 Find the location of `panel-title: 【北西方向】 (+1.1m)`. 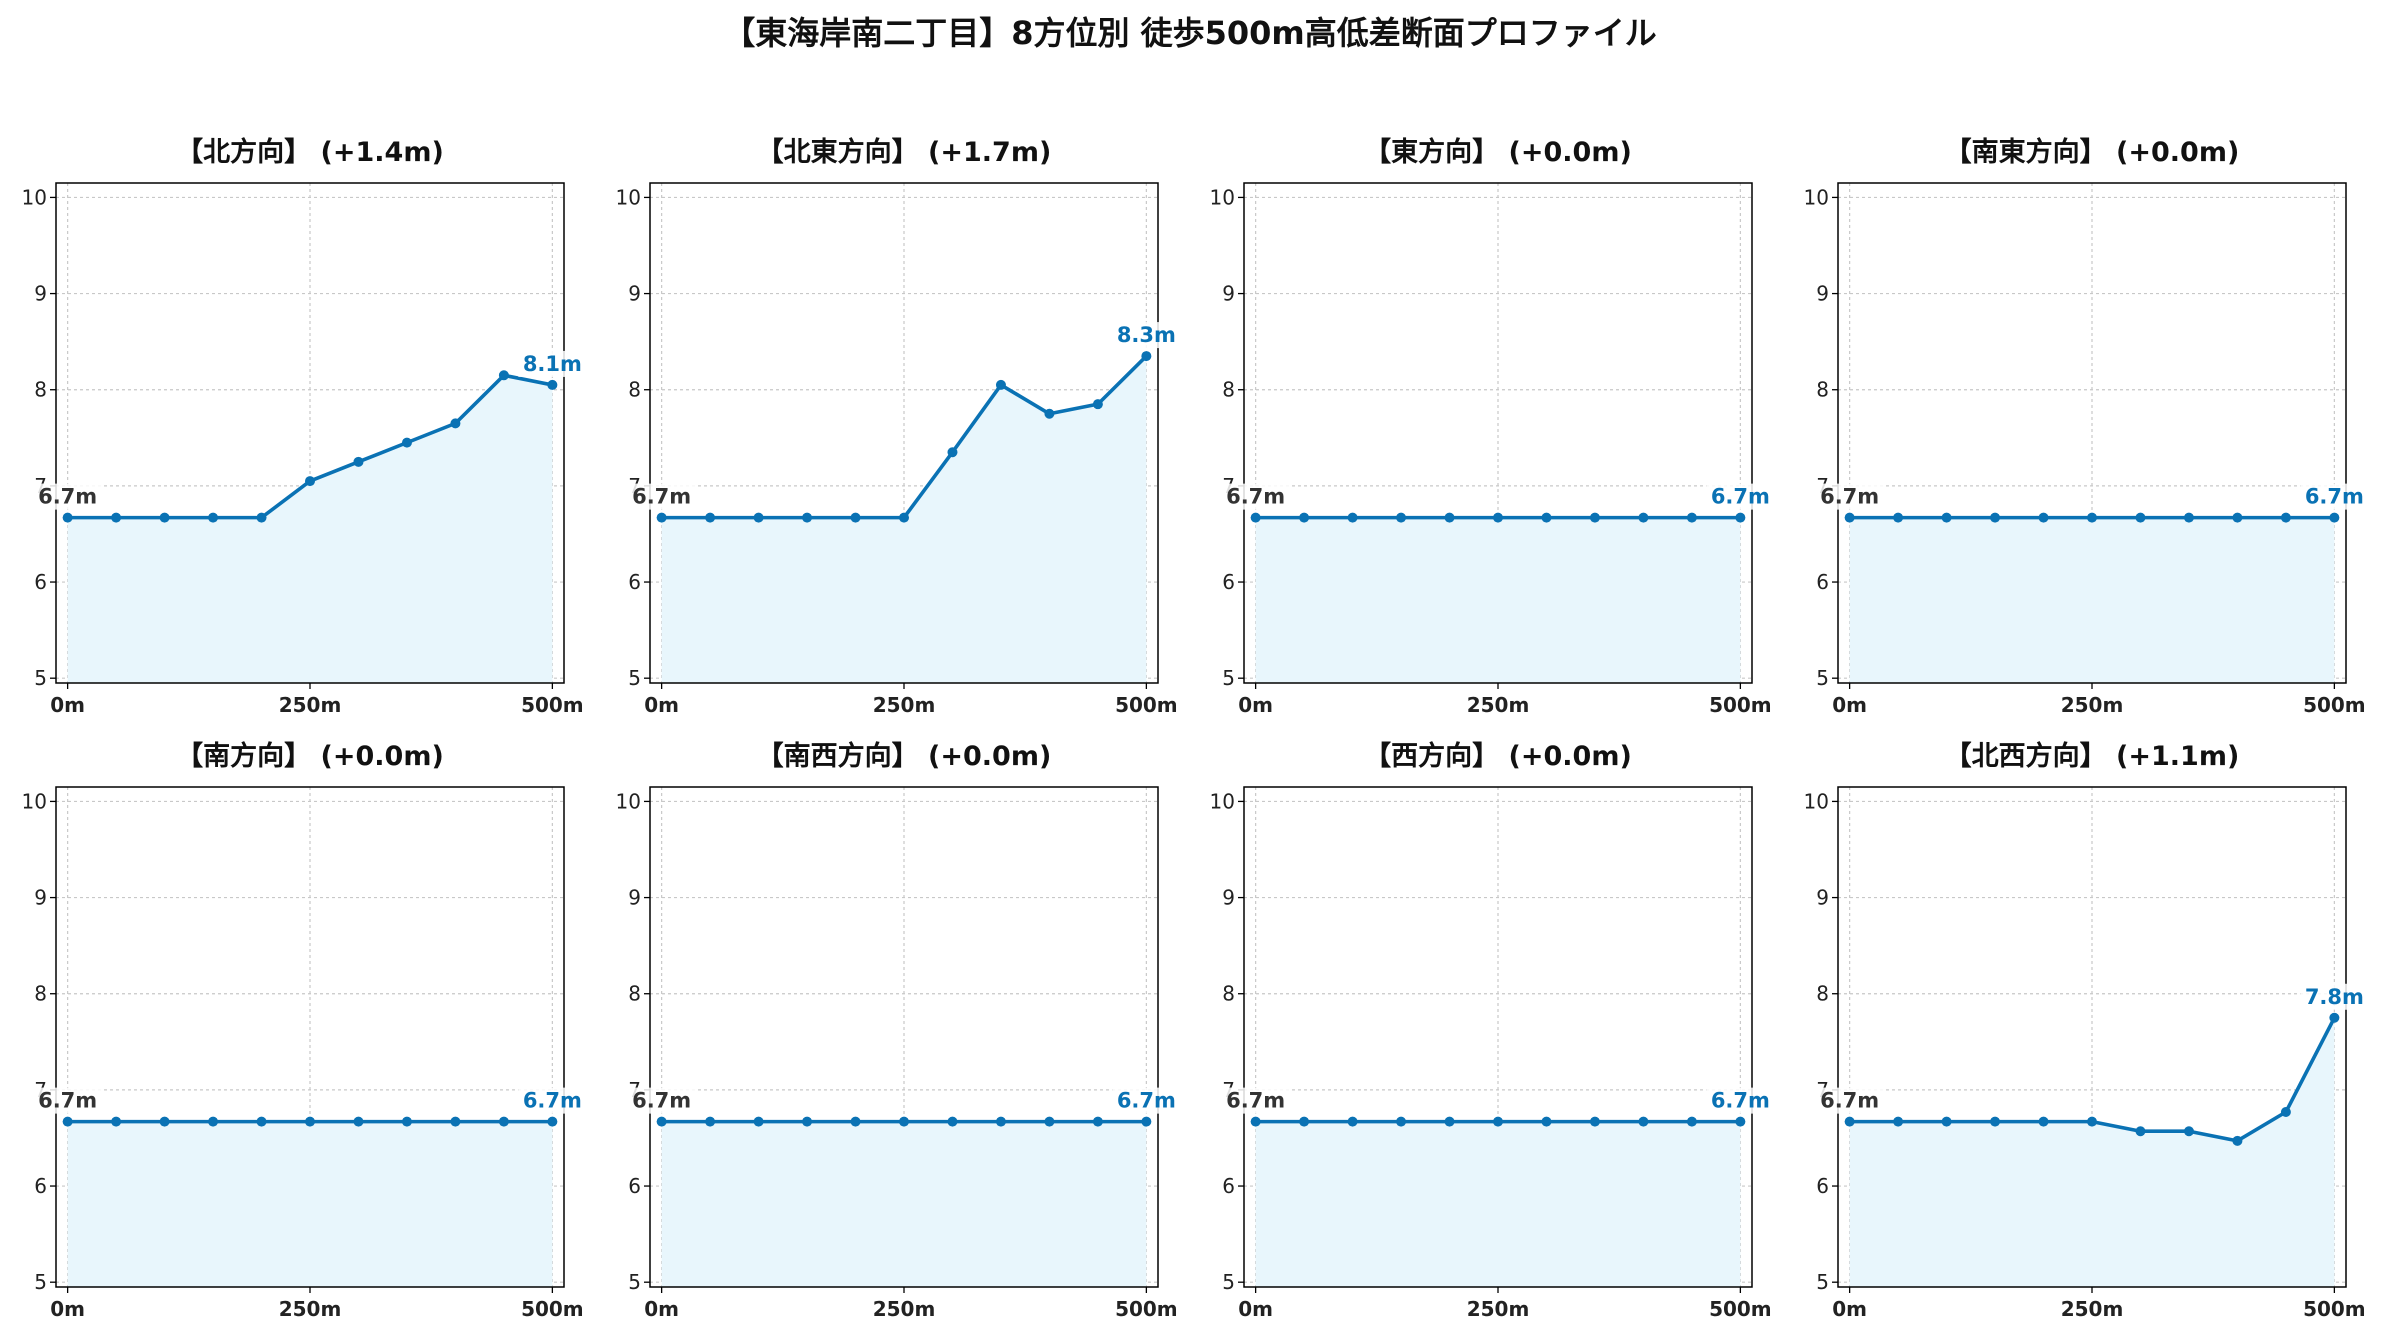

panel-title: 【北西方向】 (+1.1m) is located at coordinates (2092, 756).